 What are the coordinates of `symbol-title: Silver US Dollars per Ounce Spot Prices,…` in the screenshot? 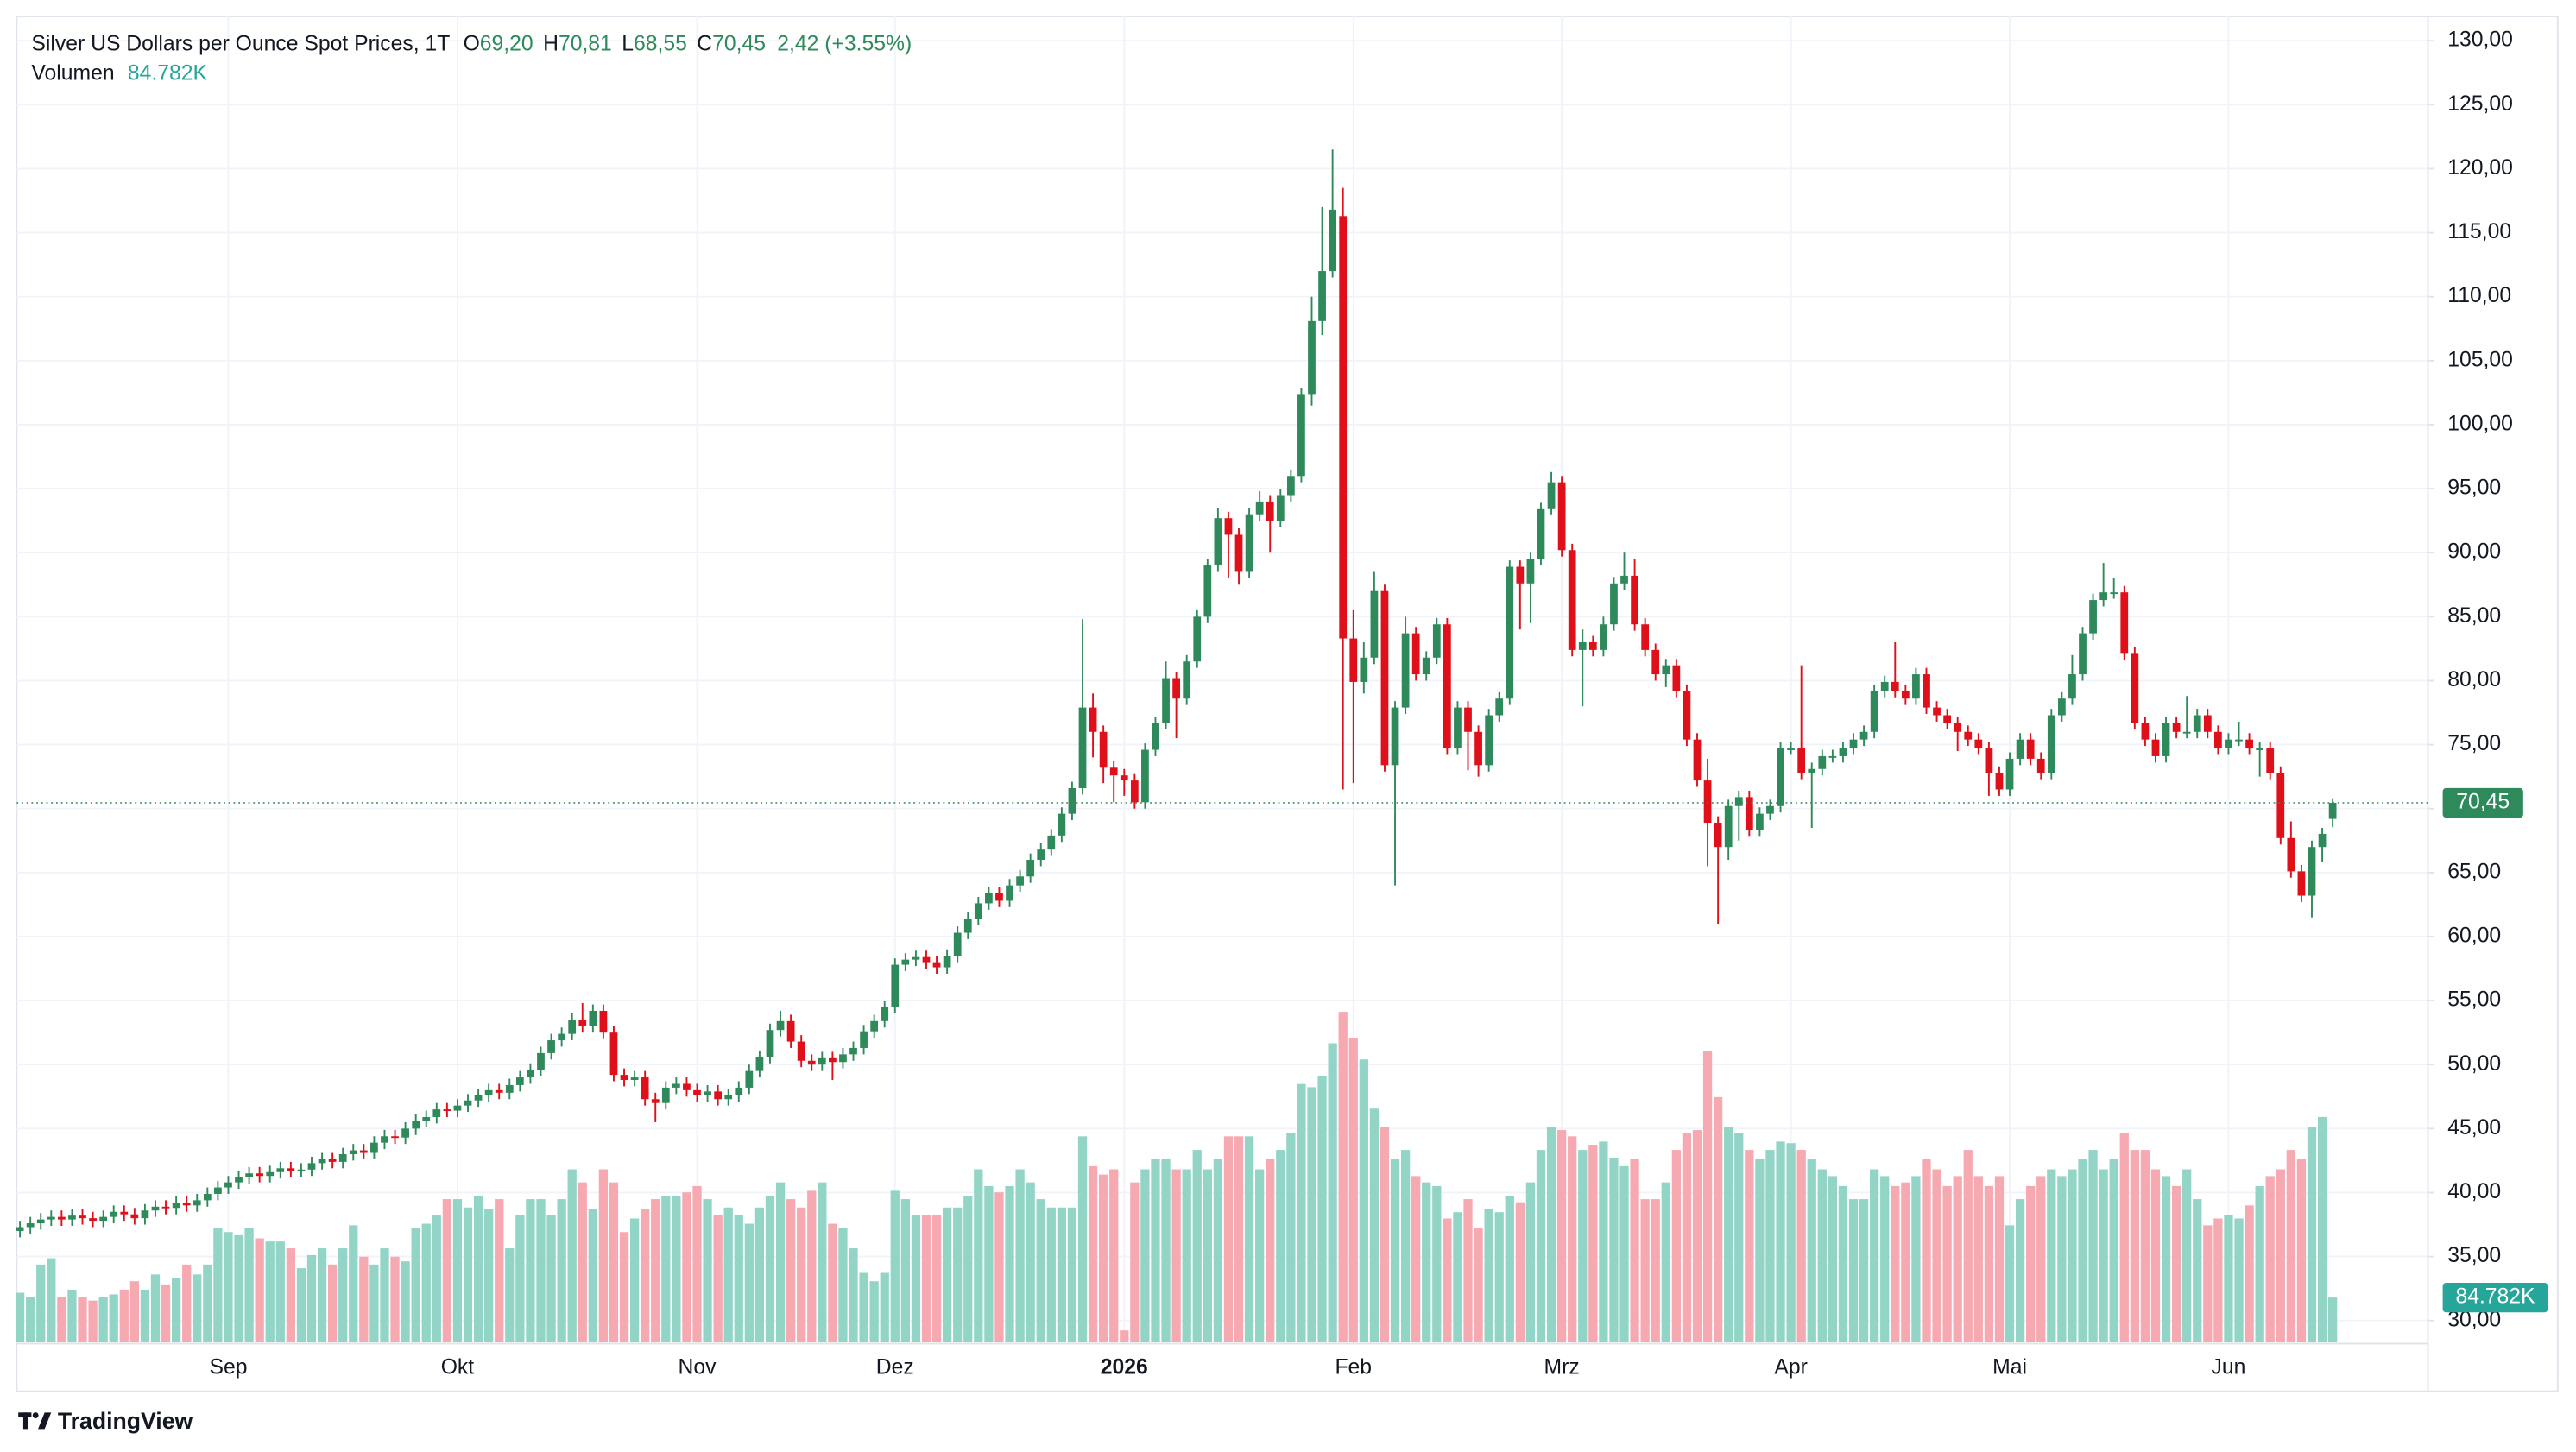 It's located at (240, 43).